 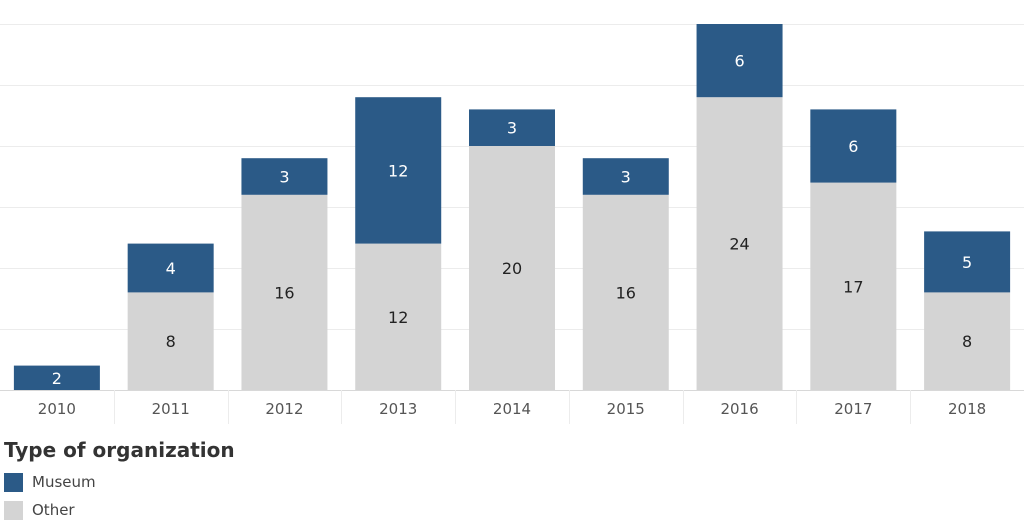 I want to click on data-label-other-2013: 12, so click(x=398, y=317).